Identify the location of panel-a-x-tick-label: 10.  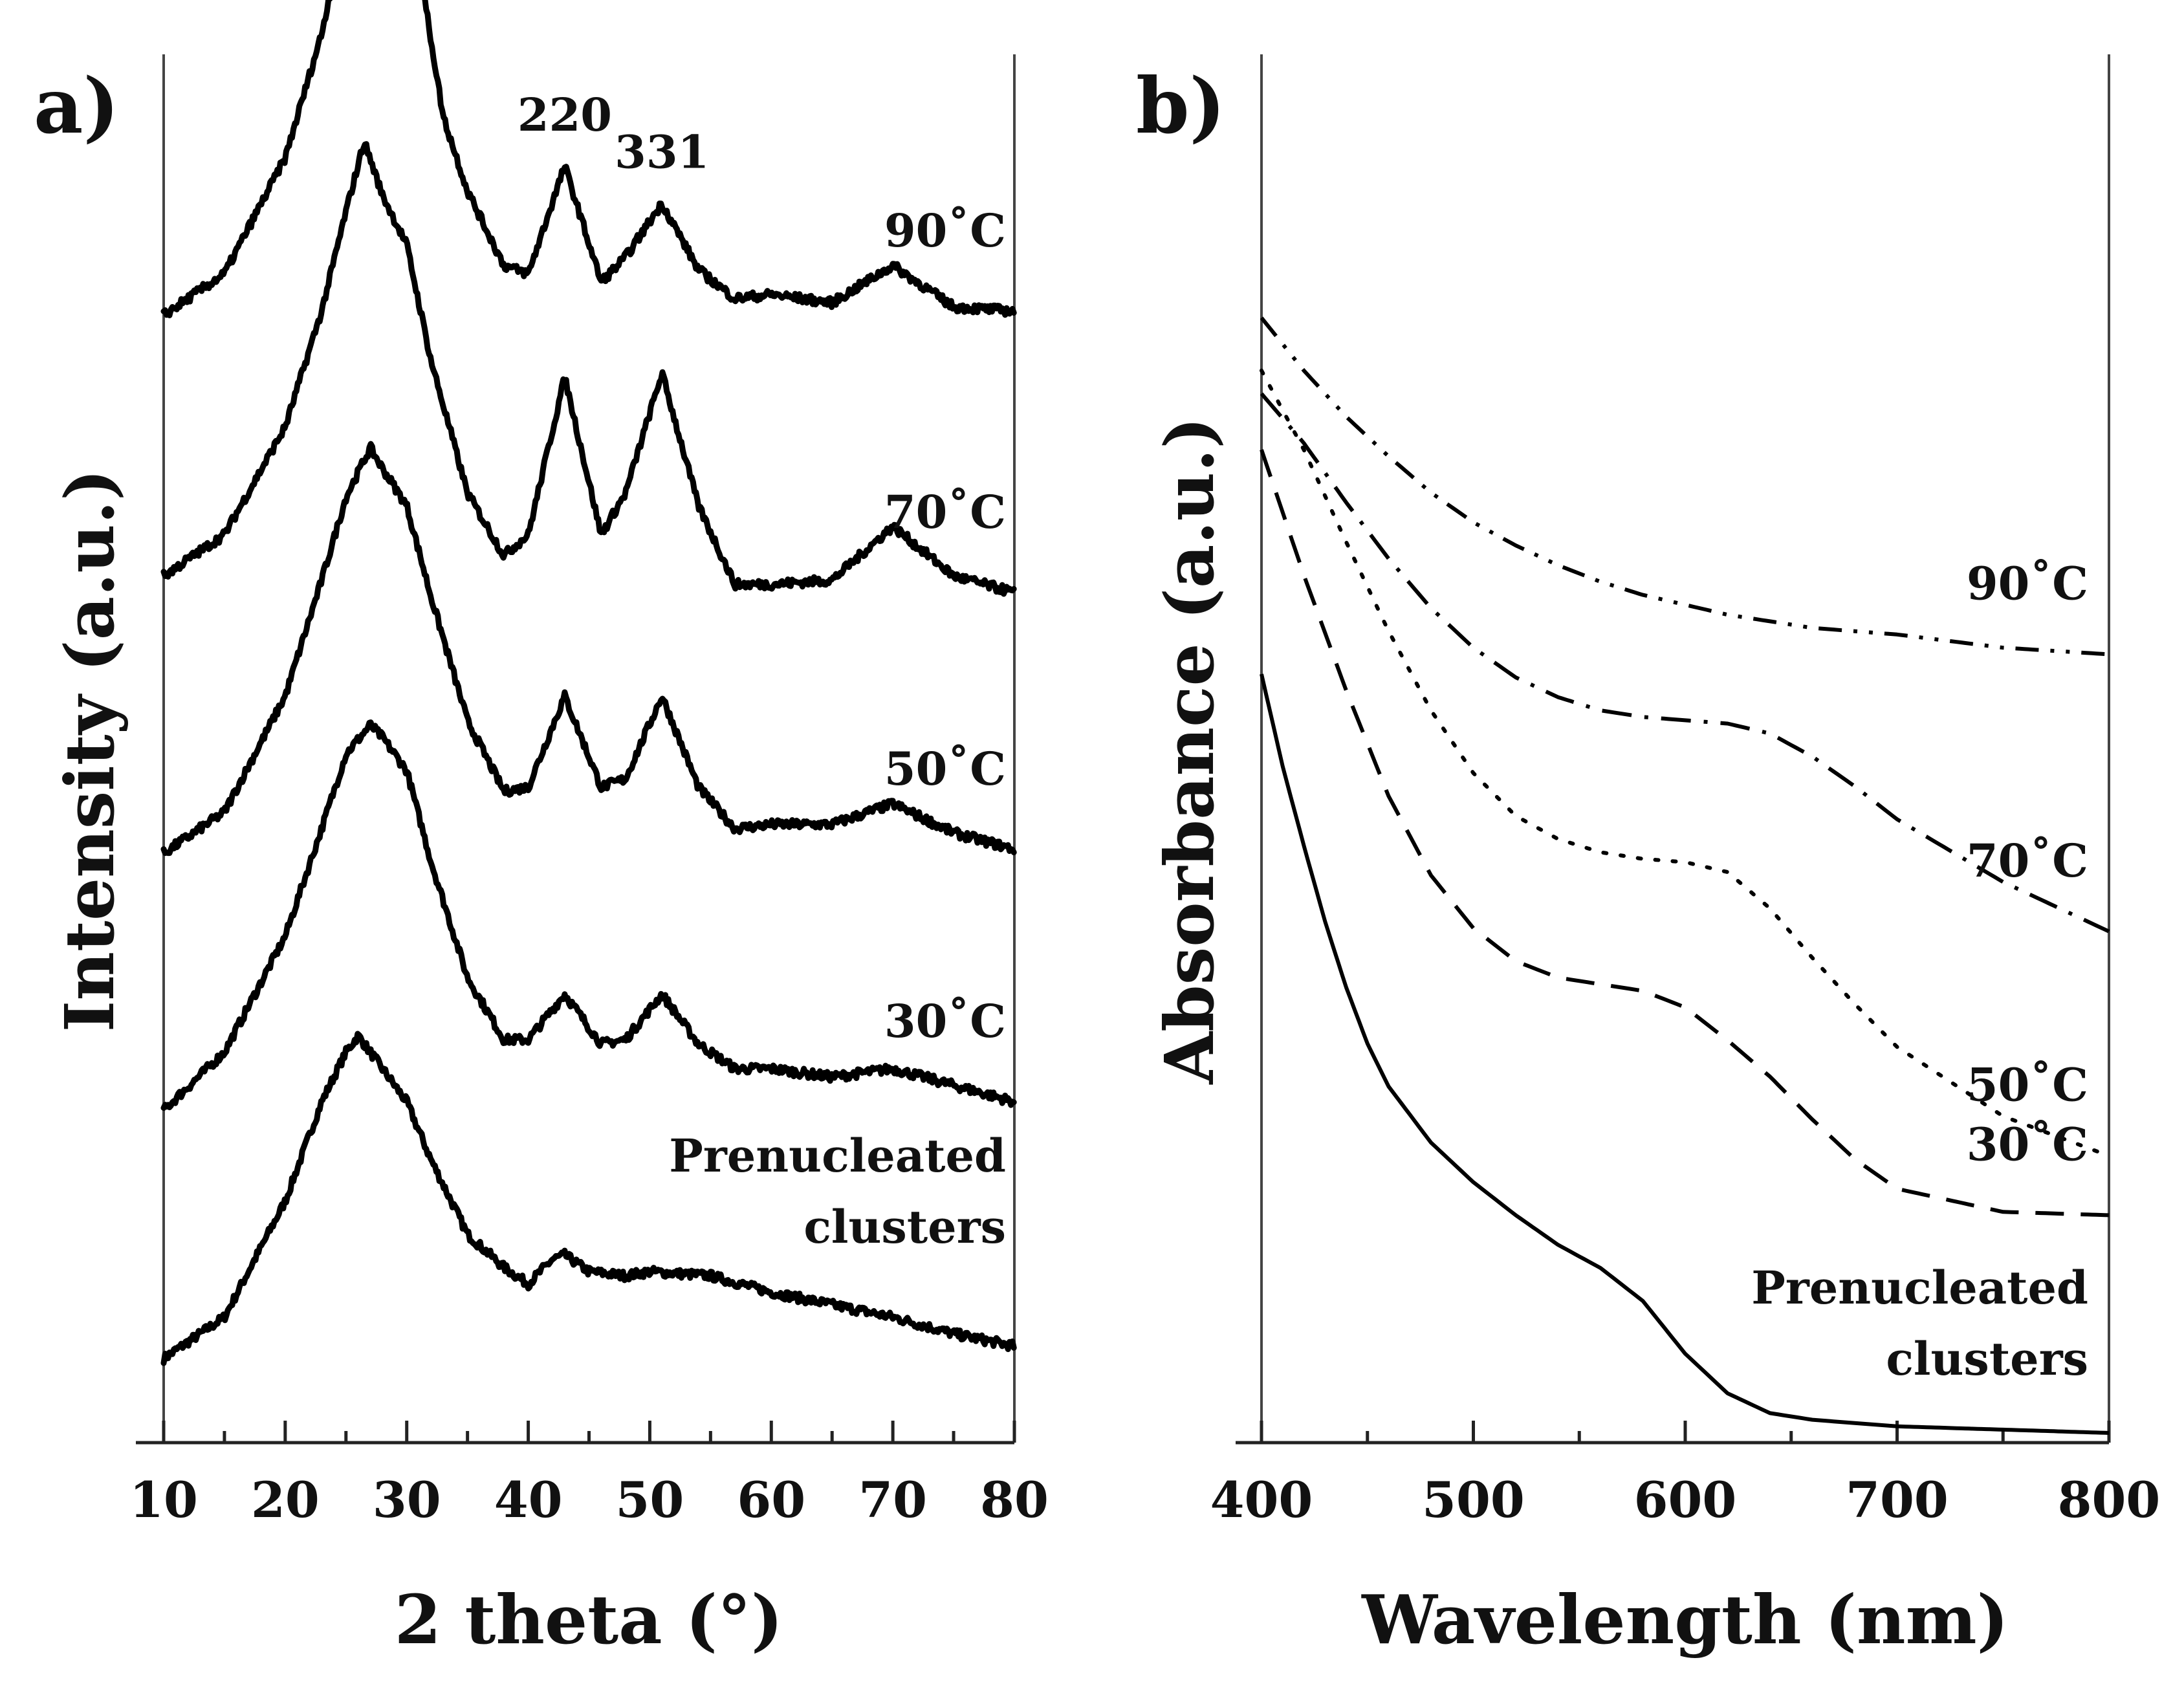
(163, 1500).